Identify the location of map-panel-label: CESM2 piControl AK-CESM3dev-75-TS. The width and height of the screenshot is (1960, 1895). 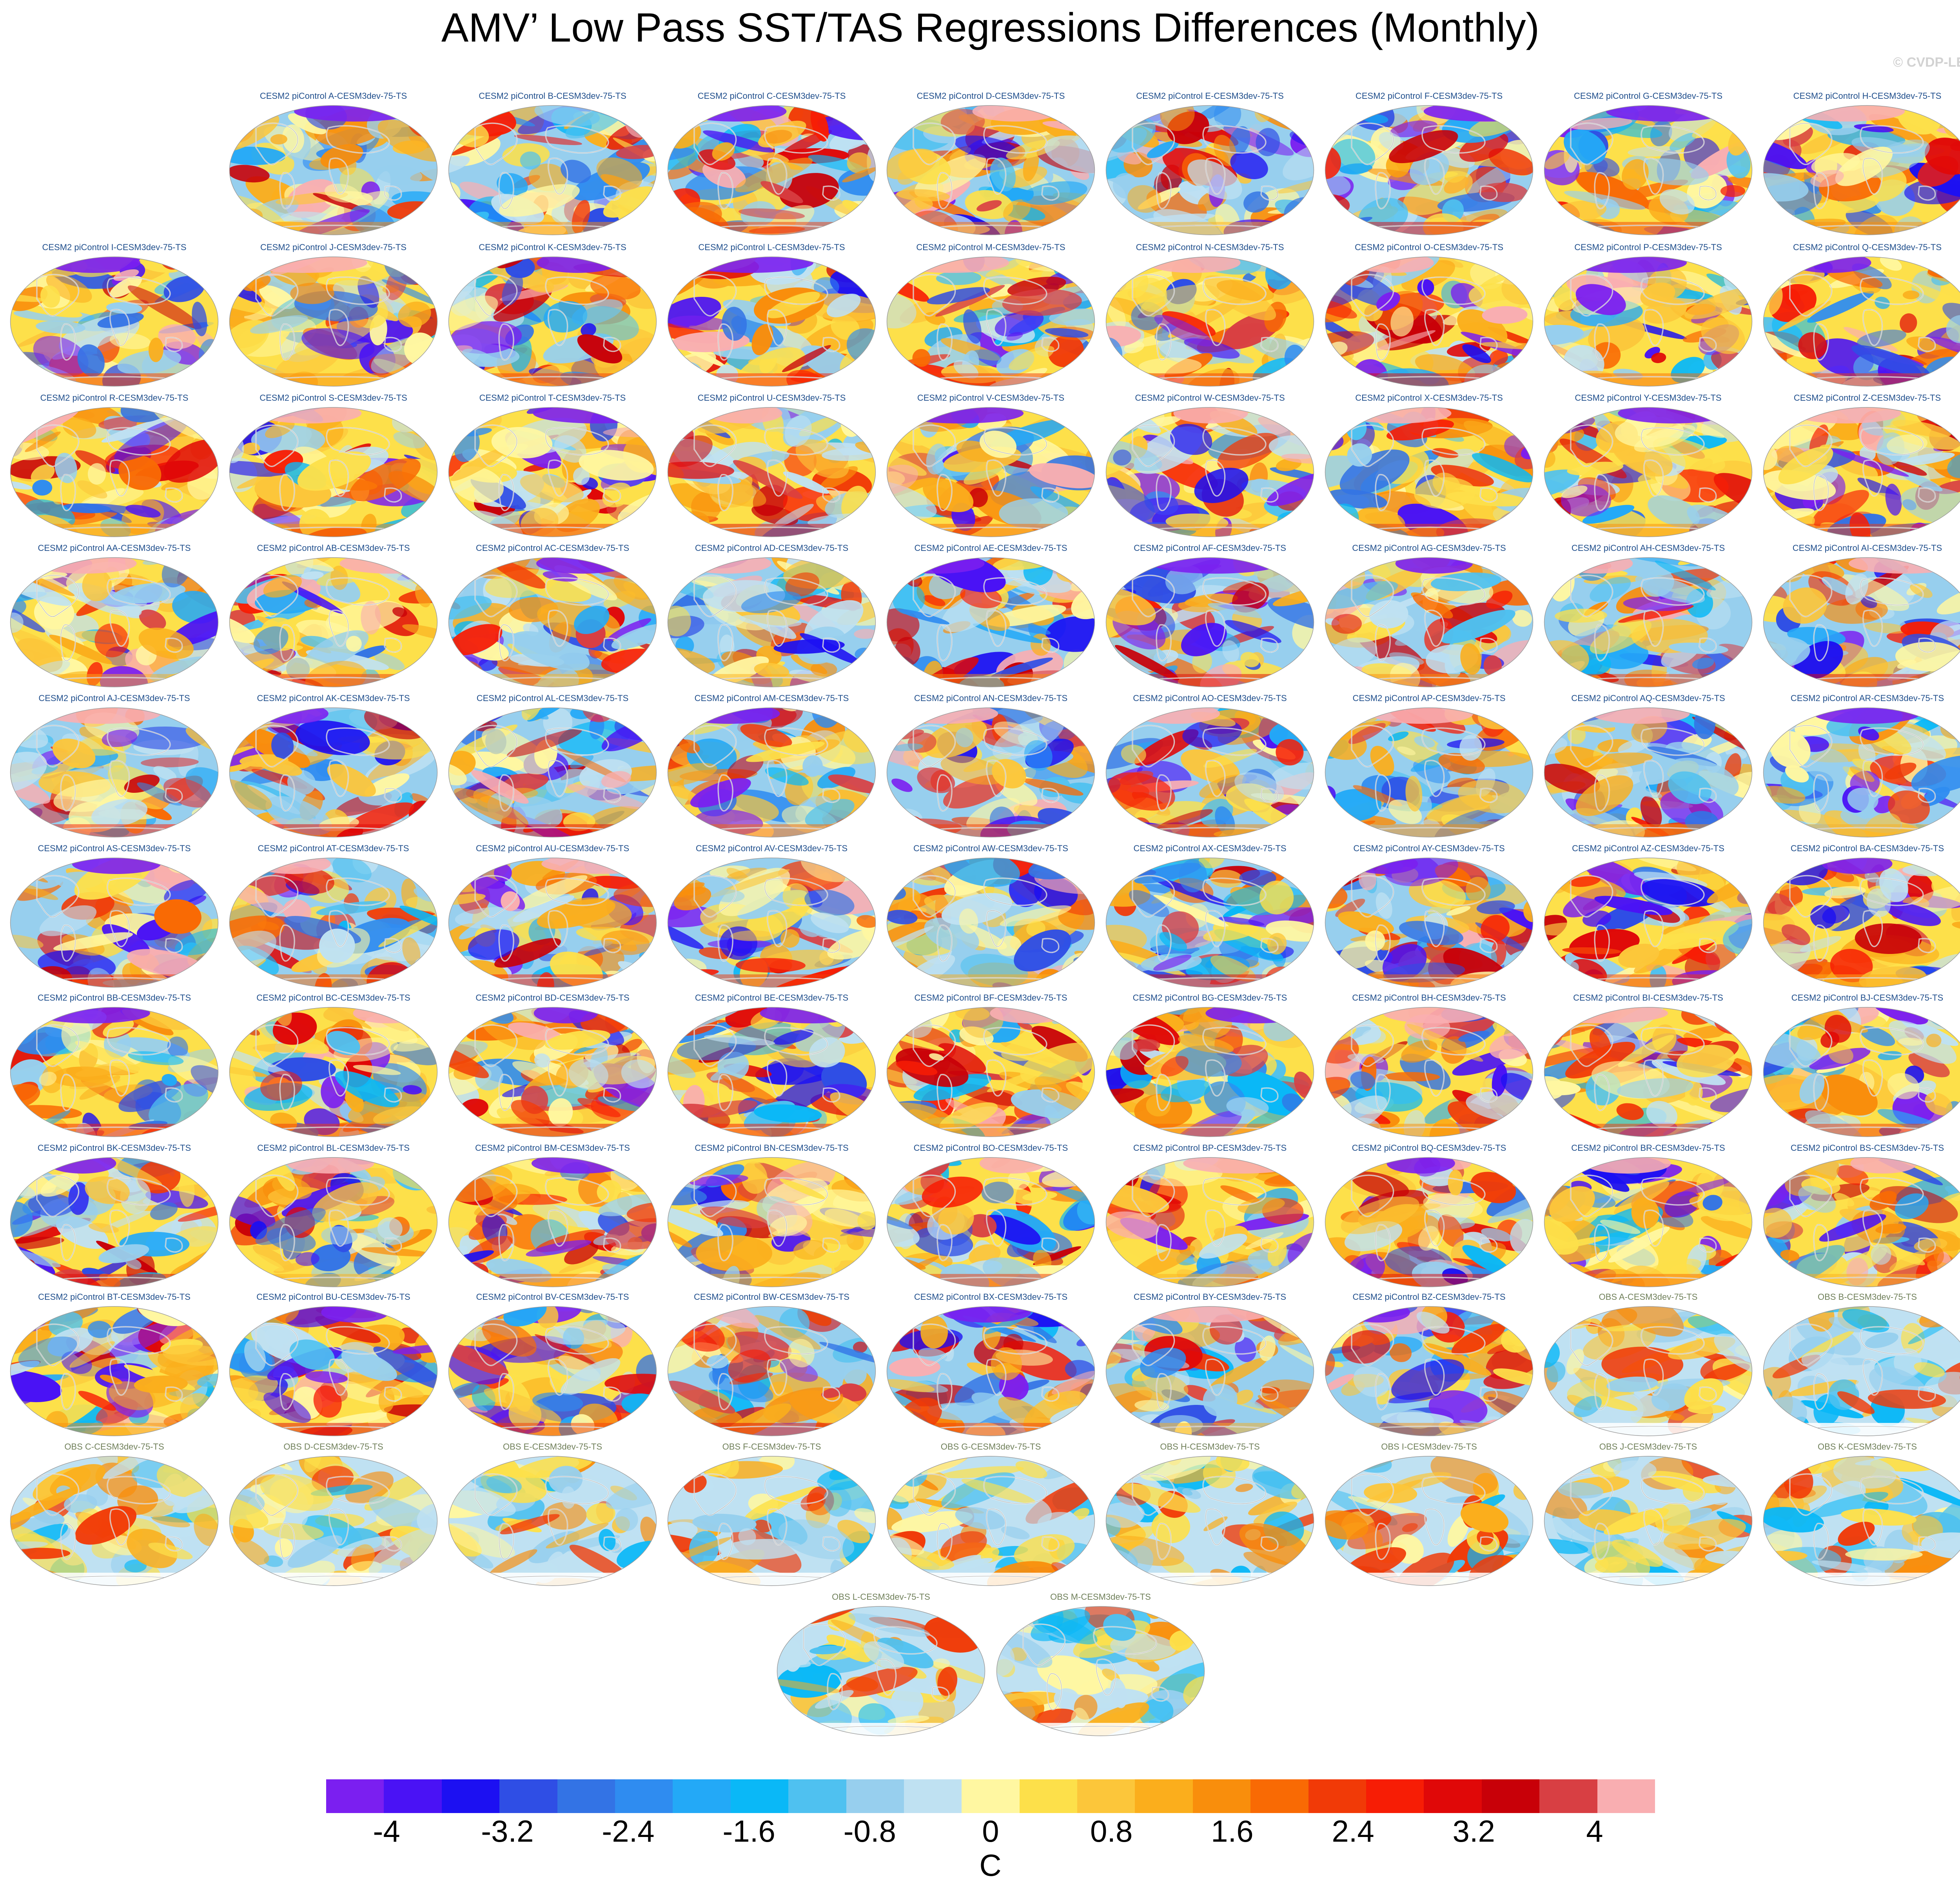
(333, 698).